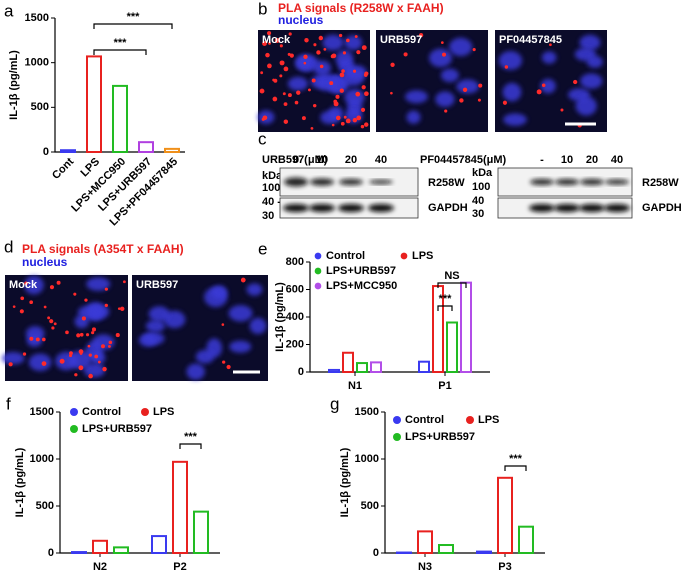  Describe the element at coordinates (592, 160) in the screenshot. I see `dose-label: 20` at that location.